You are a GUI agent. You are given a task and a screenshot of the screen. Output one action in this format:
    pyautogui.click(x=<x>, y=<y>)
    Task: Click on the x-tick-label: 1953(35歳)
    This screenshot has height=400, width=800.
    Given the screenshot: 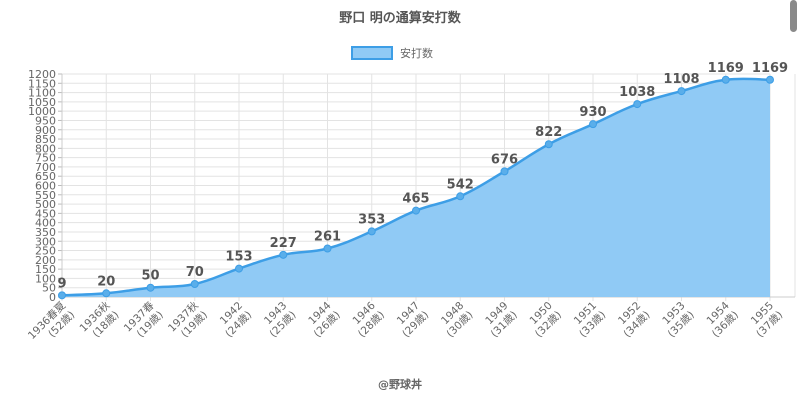 What is the action you would take?
    pyautogui.click(x=676, y=320)
    